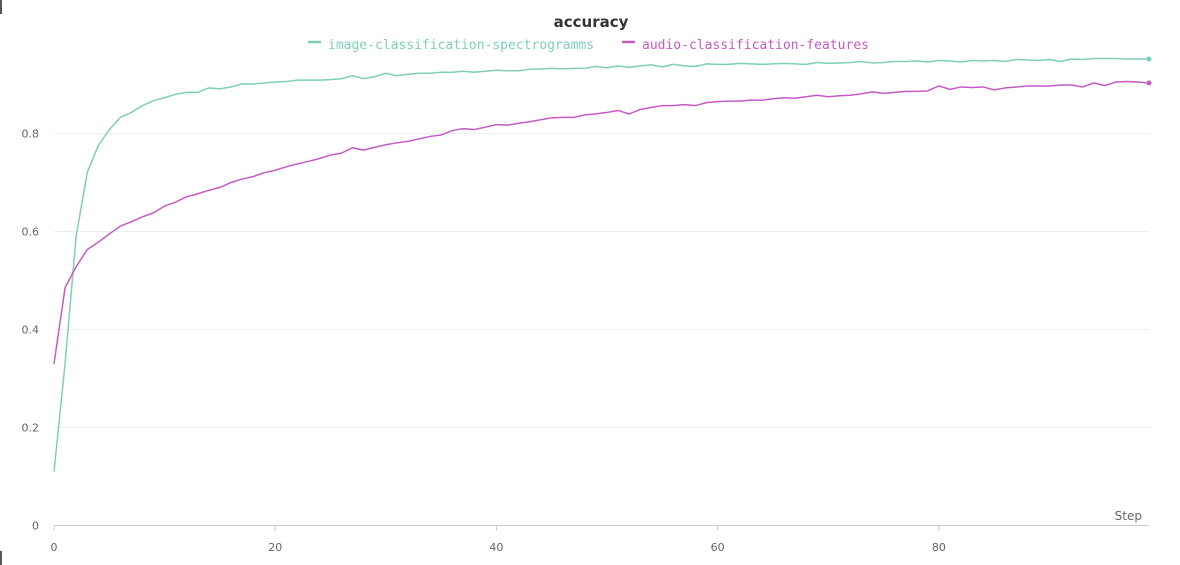  I want to click on x-tick-label: 80, so click(939, 547).